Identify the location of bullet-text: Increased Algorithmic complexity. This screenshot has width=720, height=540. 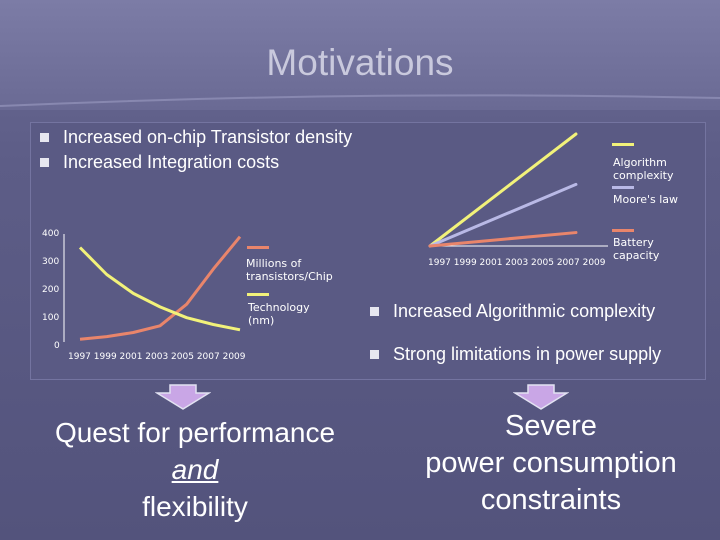
(524, 311).